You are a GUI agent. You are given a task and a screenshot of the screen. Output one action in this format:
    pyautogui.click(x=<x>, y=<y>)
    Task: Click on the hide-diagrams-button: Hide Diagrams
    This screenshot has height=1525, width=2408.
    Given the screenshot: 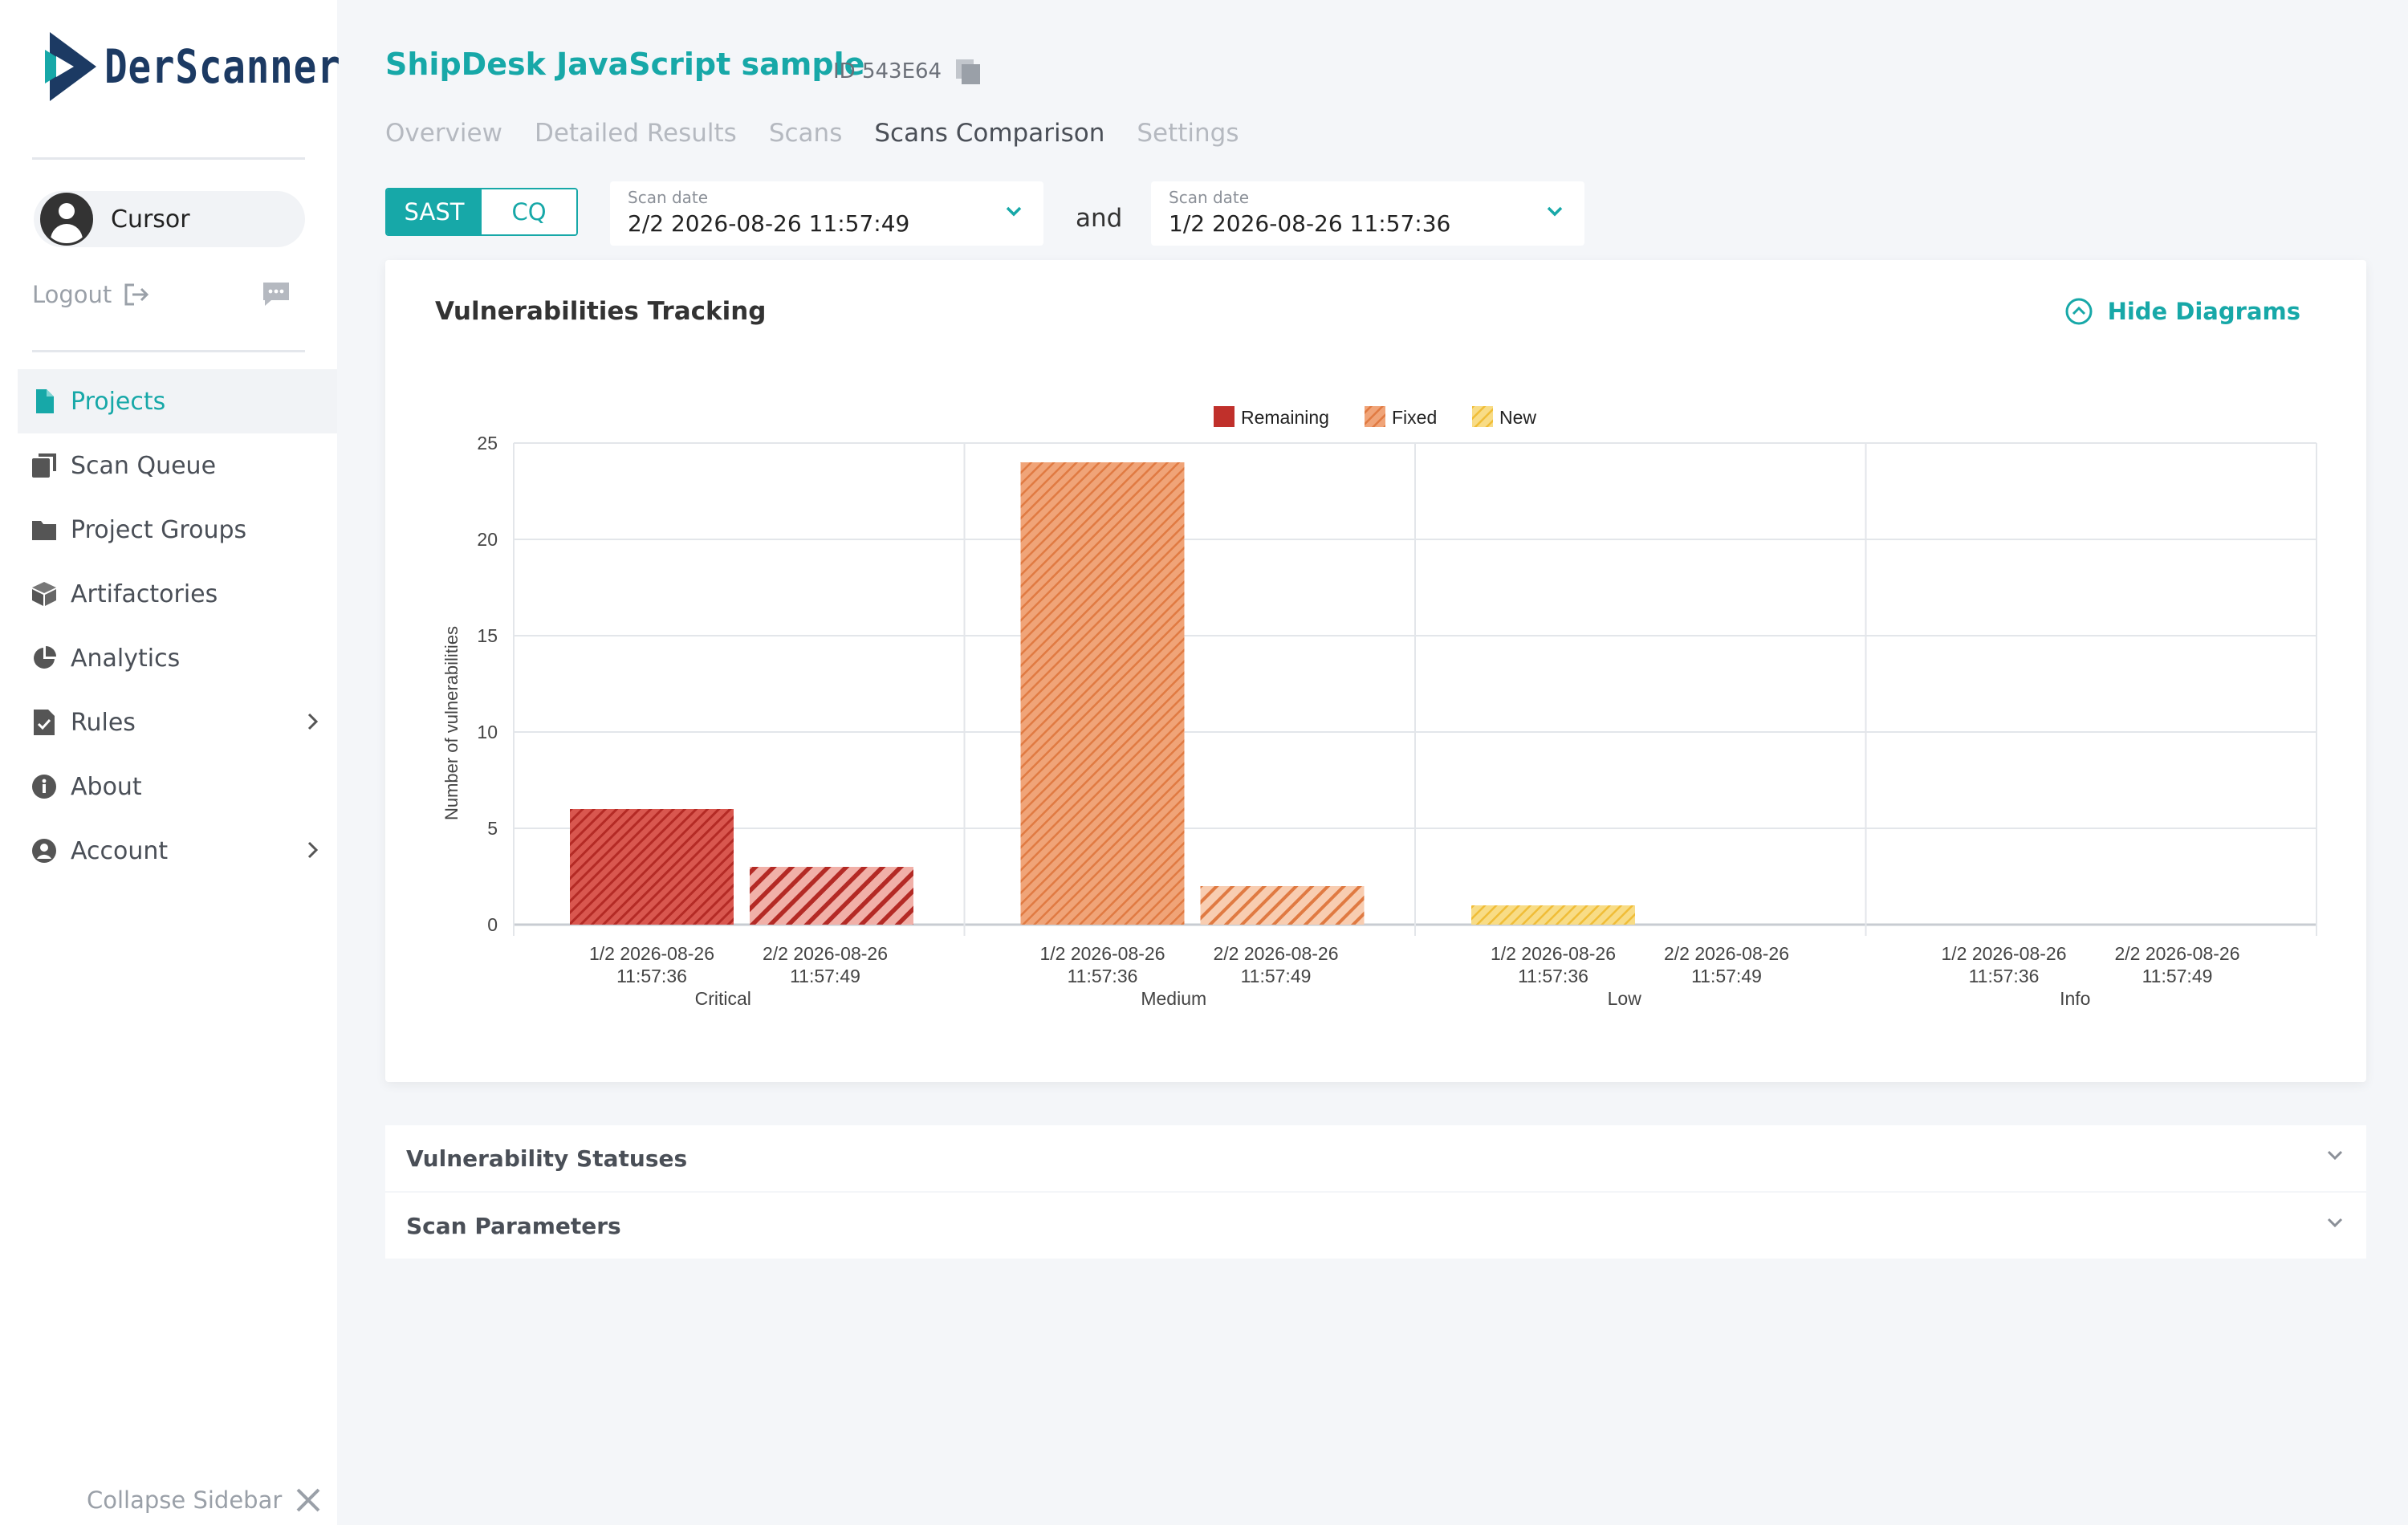 What is the action you would take?
    pyautogui.click(x=2182, y=312)
    